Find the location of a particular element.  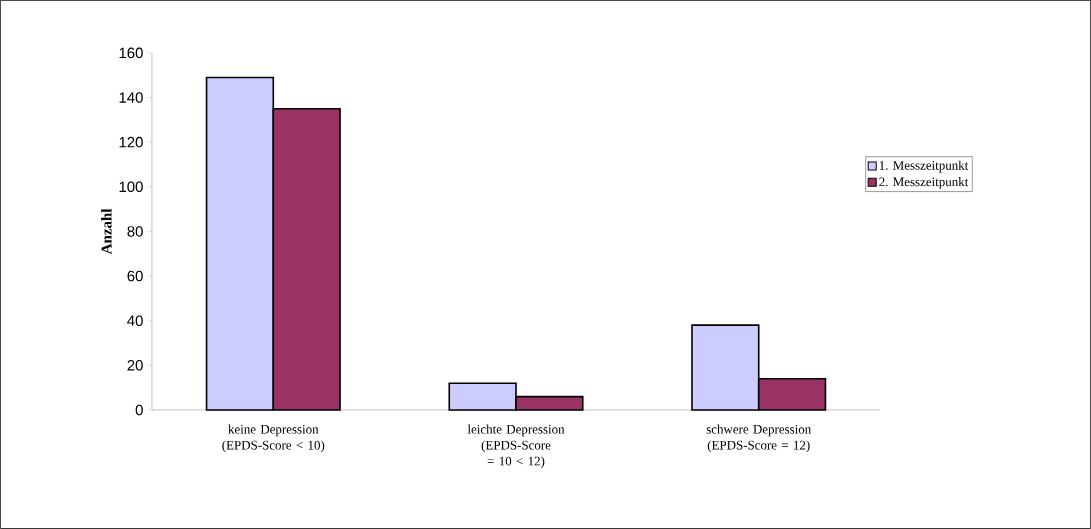

x-tick-label: keine Depression (EPDS-Score < 10) is located at coordinates (273, 438).